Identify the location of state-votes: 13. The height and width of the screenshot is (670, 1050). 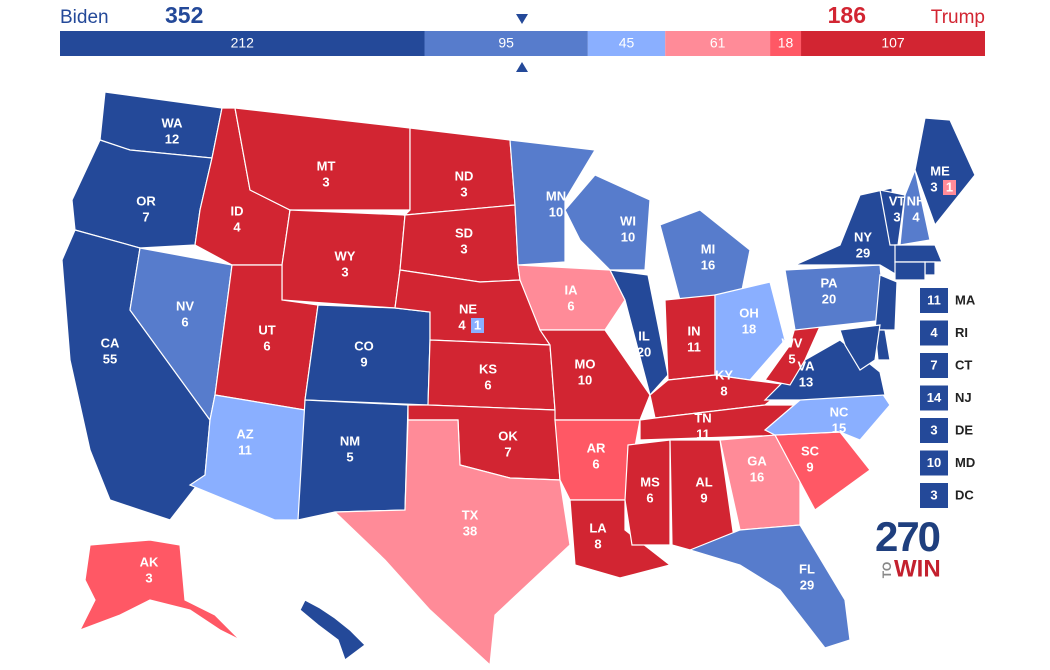
(806, 381).